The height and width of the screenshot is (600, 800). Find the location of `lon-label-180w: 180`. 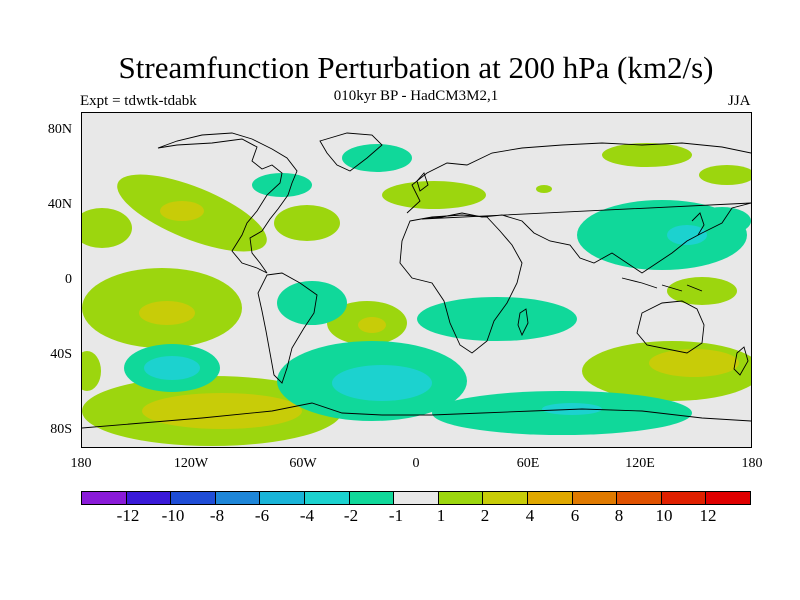

lon-label-180w: 180 is located at coordinates (81, 463).